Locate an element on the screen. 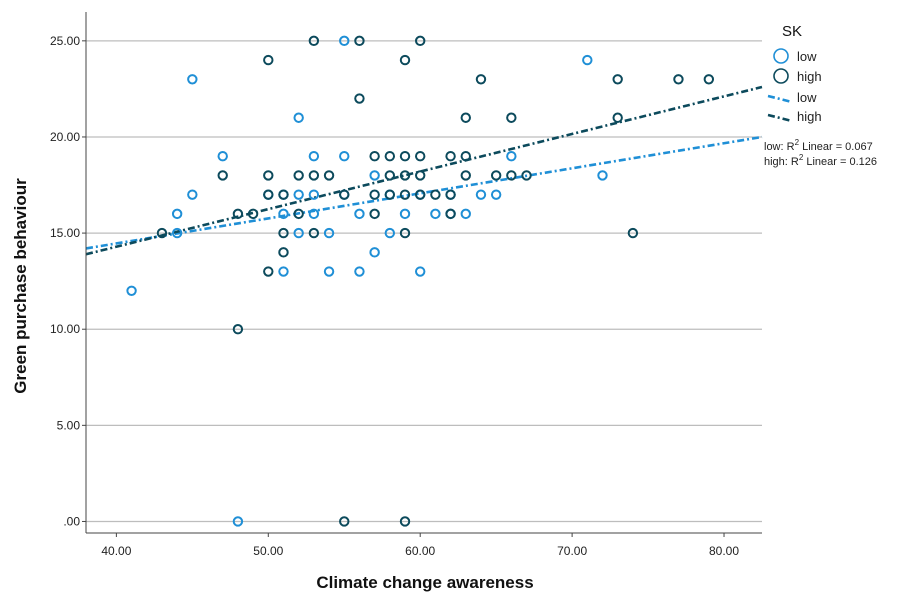  y-tick-label-2: 10.00 is located at coordinates (65, 329).